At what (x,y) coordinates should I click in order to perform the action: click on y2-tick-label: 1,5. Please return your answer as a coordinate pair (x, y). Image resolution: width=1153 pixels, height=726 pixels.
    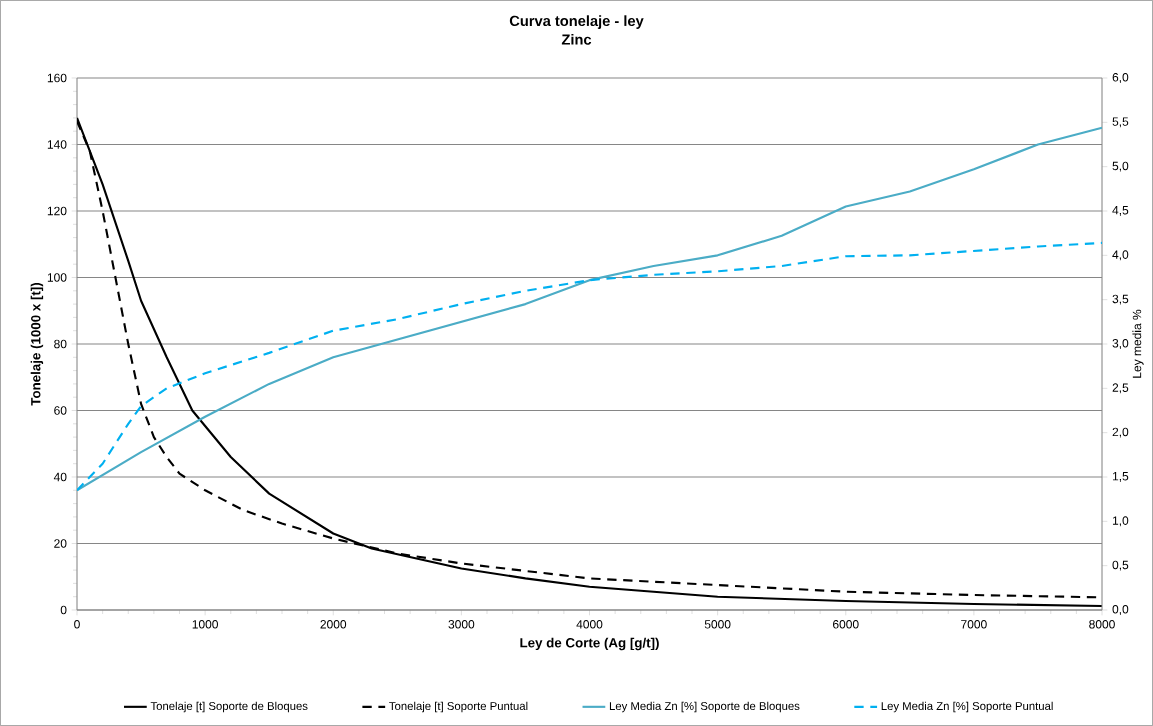
    Looking at the image, I should click on (1120, 477).